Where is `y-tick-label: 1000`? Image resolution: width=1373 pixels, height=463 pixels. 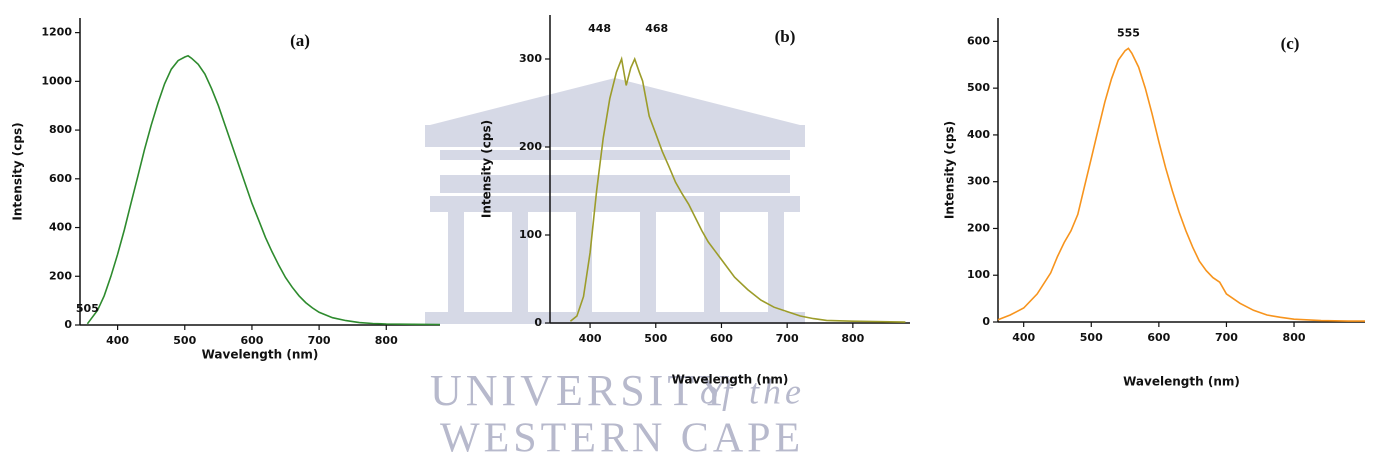
y-tick-label: 1000 is located at coordinates (56, 80).